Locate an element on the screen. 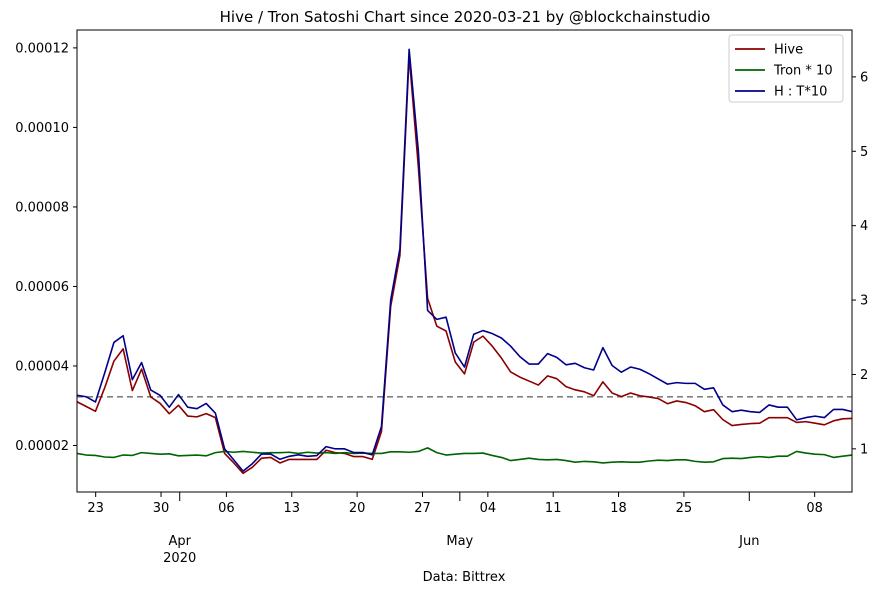  y-axis-right: 1 2 3 4 5 6 is located at coordinates (860, 263).